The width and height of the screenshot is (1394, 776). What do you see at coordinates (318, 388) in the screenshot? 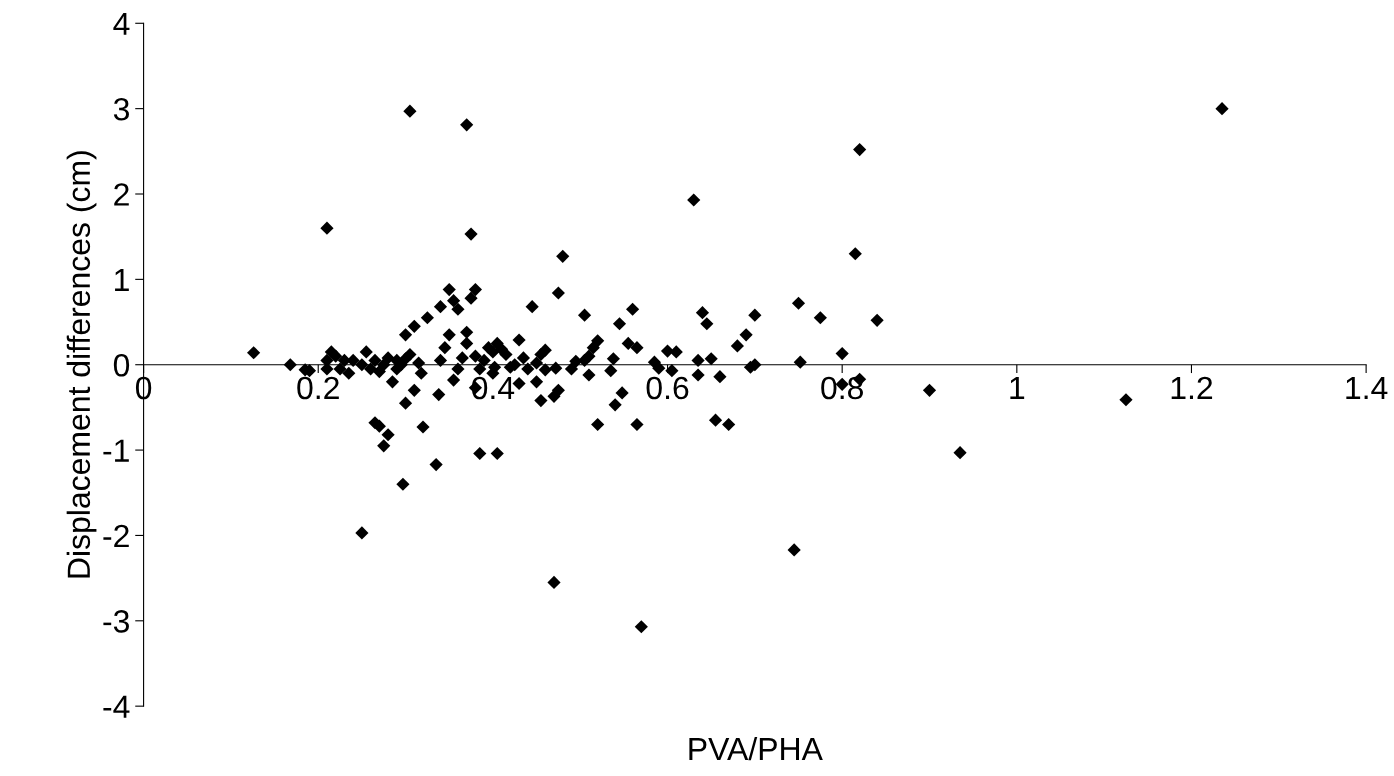
I see `x-tick-label: 0.2` at bounding box center [318, 388].